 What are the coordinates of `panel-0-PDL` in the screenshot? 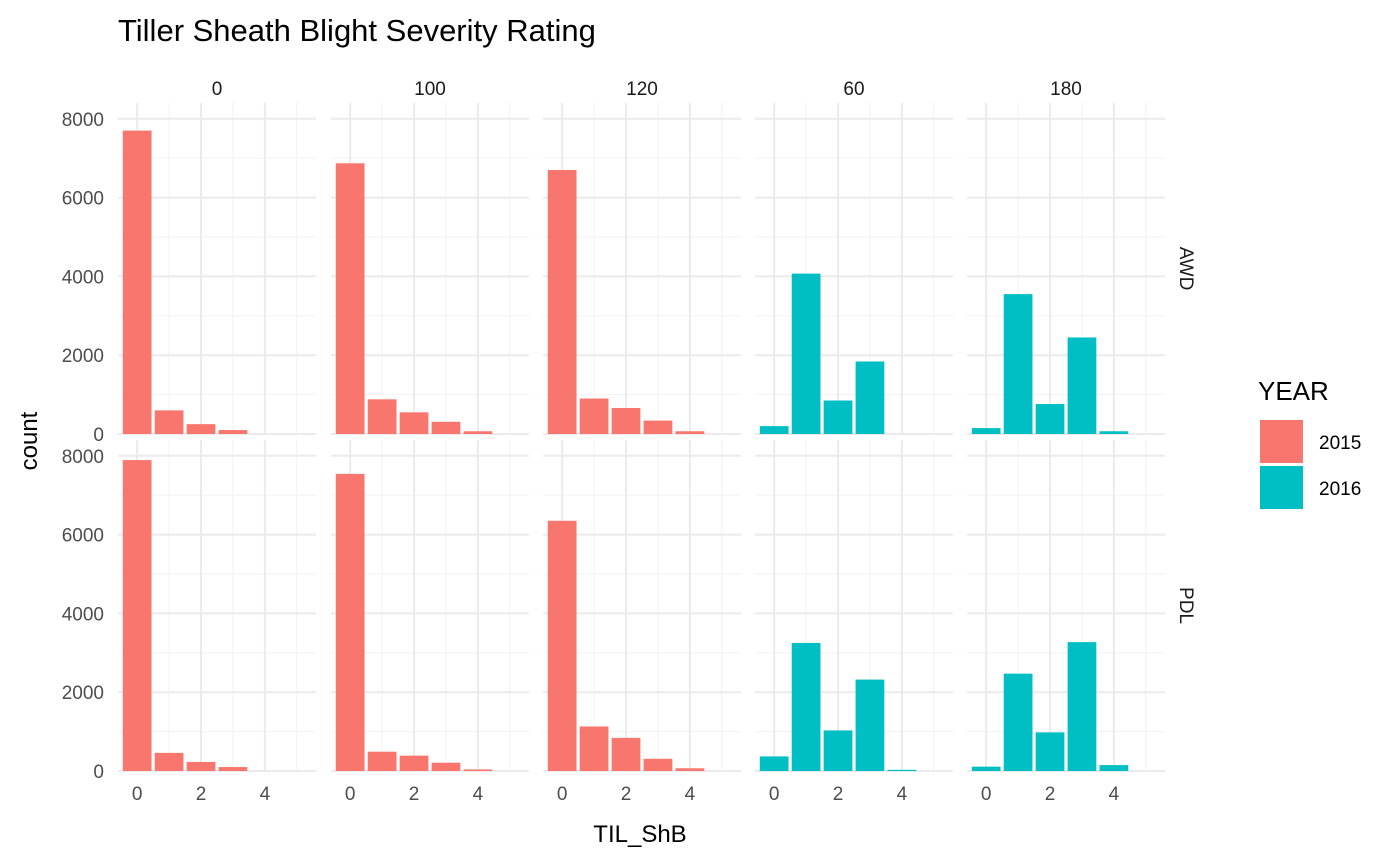 It's located at (217, 606).